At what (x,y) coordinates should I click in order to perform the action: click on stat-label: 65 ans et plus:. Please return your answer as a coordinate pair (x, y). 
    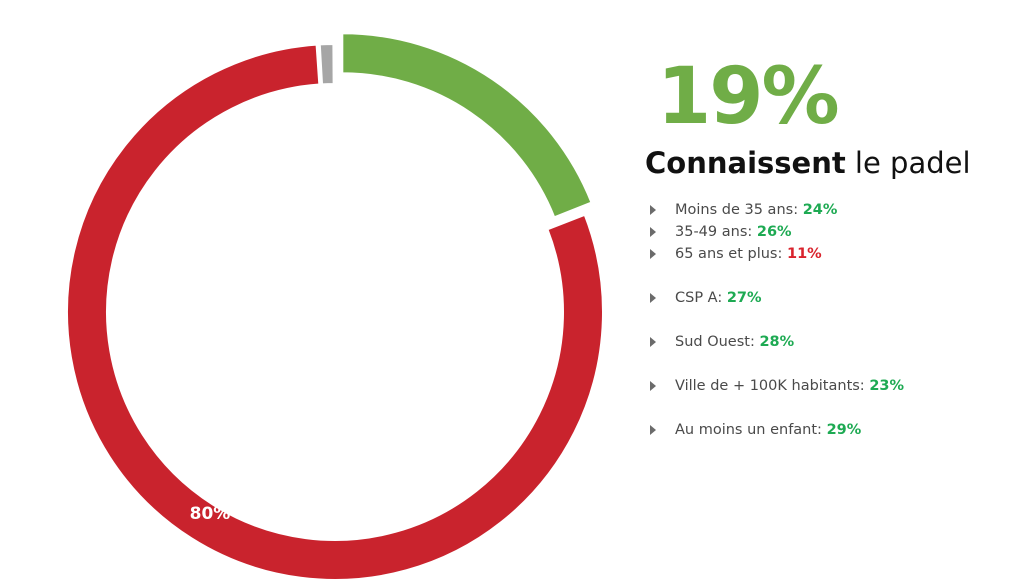
    Looking at the image, I should click on (731, 254).